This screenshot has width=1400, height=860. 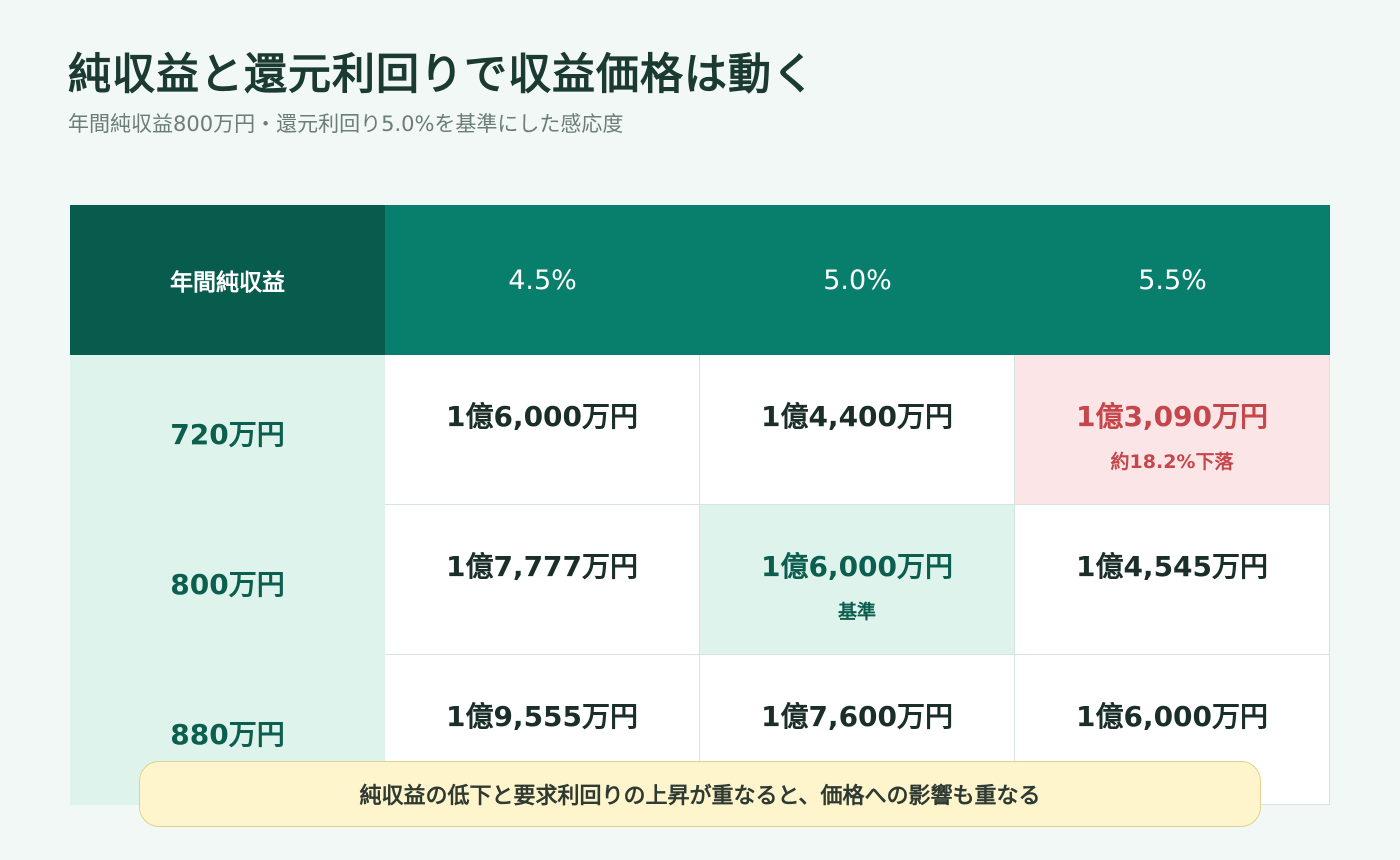 I want to click on column-header-5-5: 5.5%, so click(x=1172, y=280).